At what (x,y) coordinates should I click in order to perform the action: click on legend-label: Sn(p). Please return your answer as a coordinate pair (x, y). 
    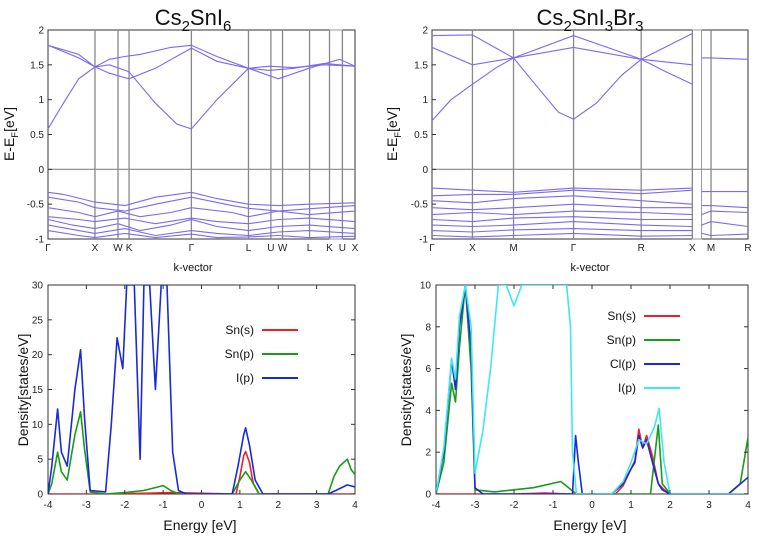
    Looking at the image, I should click on (239, 354).